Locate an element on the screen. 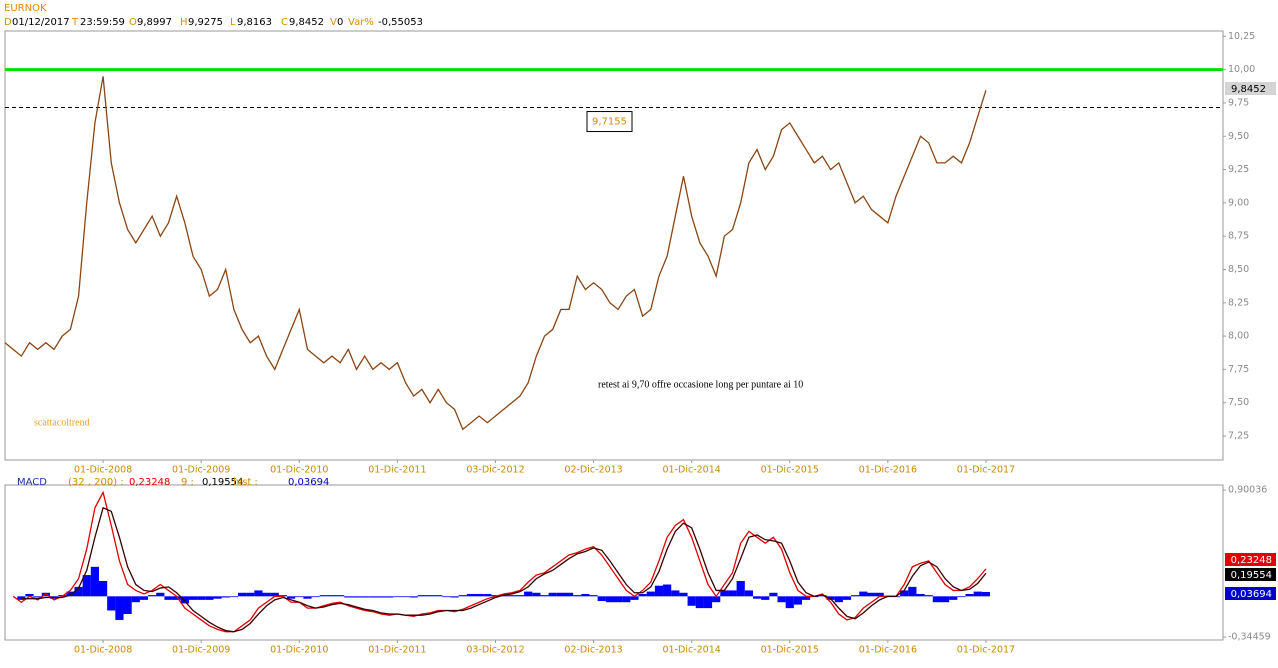  field-value: 9,8997 is located at coordinates (154, 22).